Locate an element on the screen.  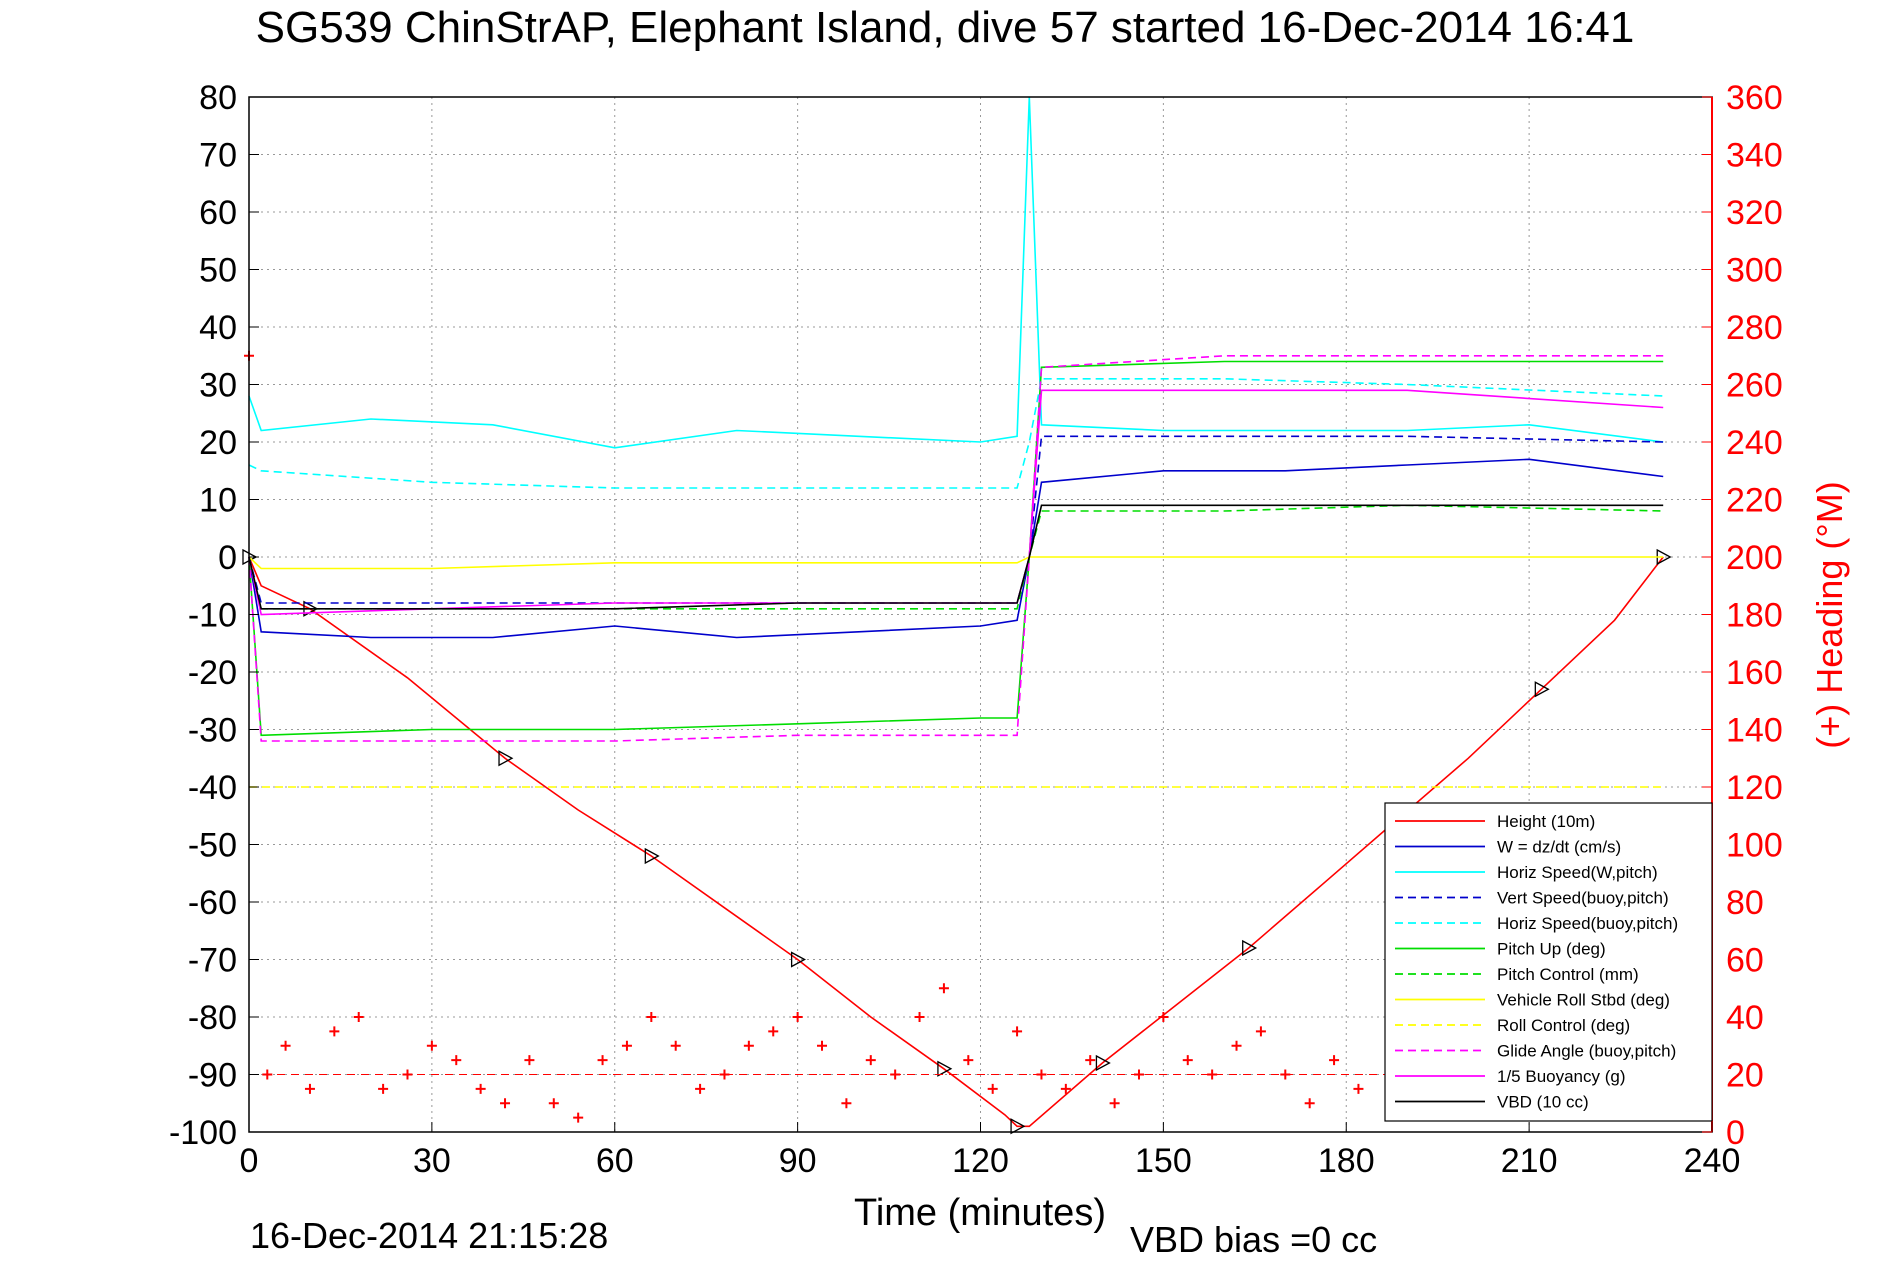
footer-vbd-bias: VBD bias =0 cc is located at coordinates (1253, 1239).